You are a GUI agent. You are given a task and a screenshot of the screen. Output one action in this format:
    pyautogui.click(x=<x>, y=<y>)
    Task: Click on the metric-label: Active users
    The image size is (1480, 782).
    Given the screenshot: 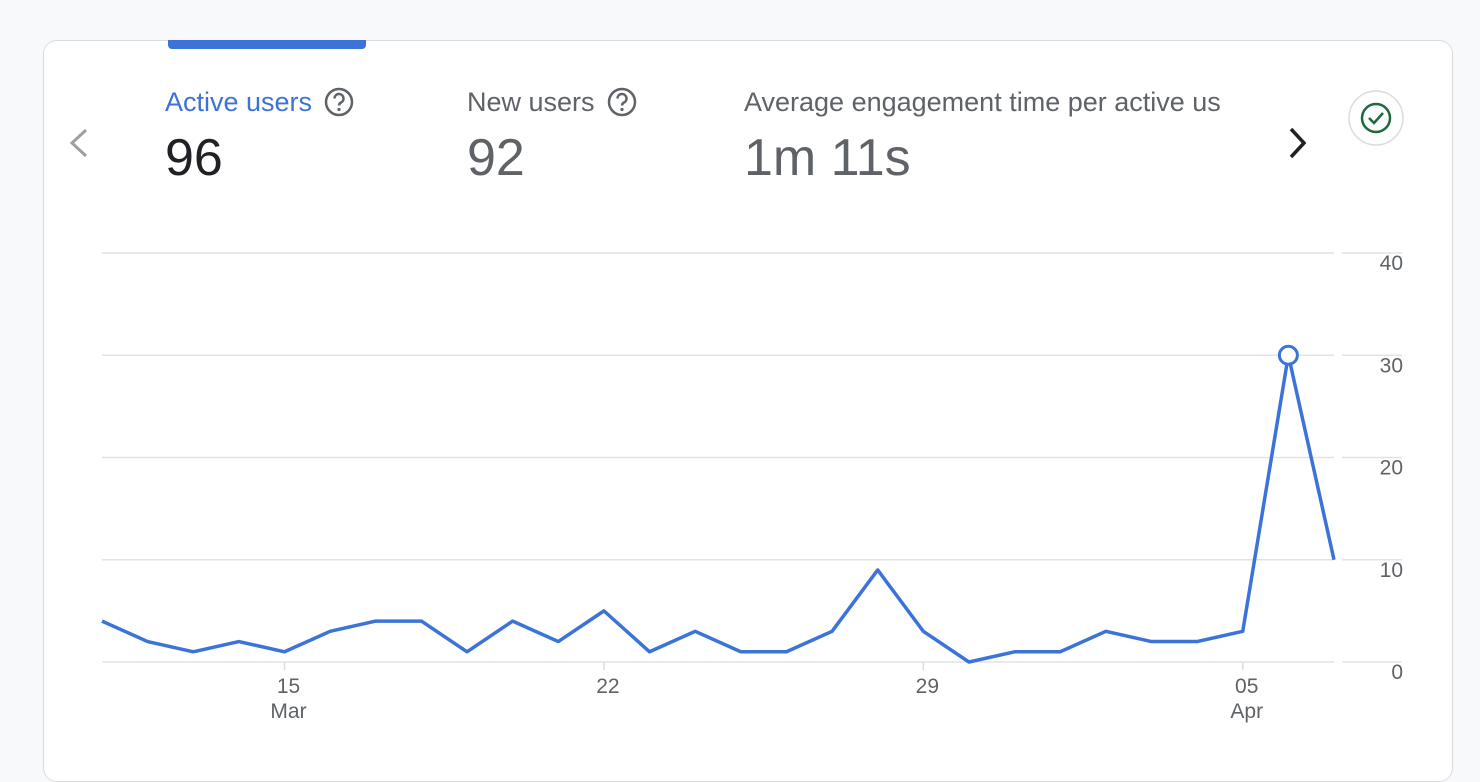 What is the action you would take?
    pyautogui.click(x=239, y=101)
    